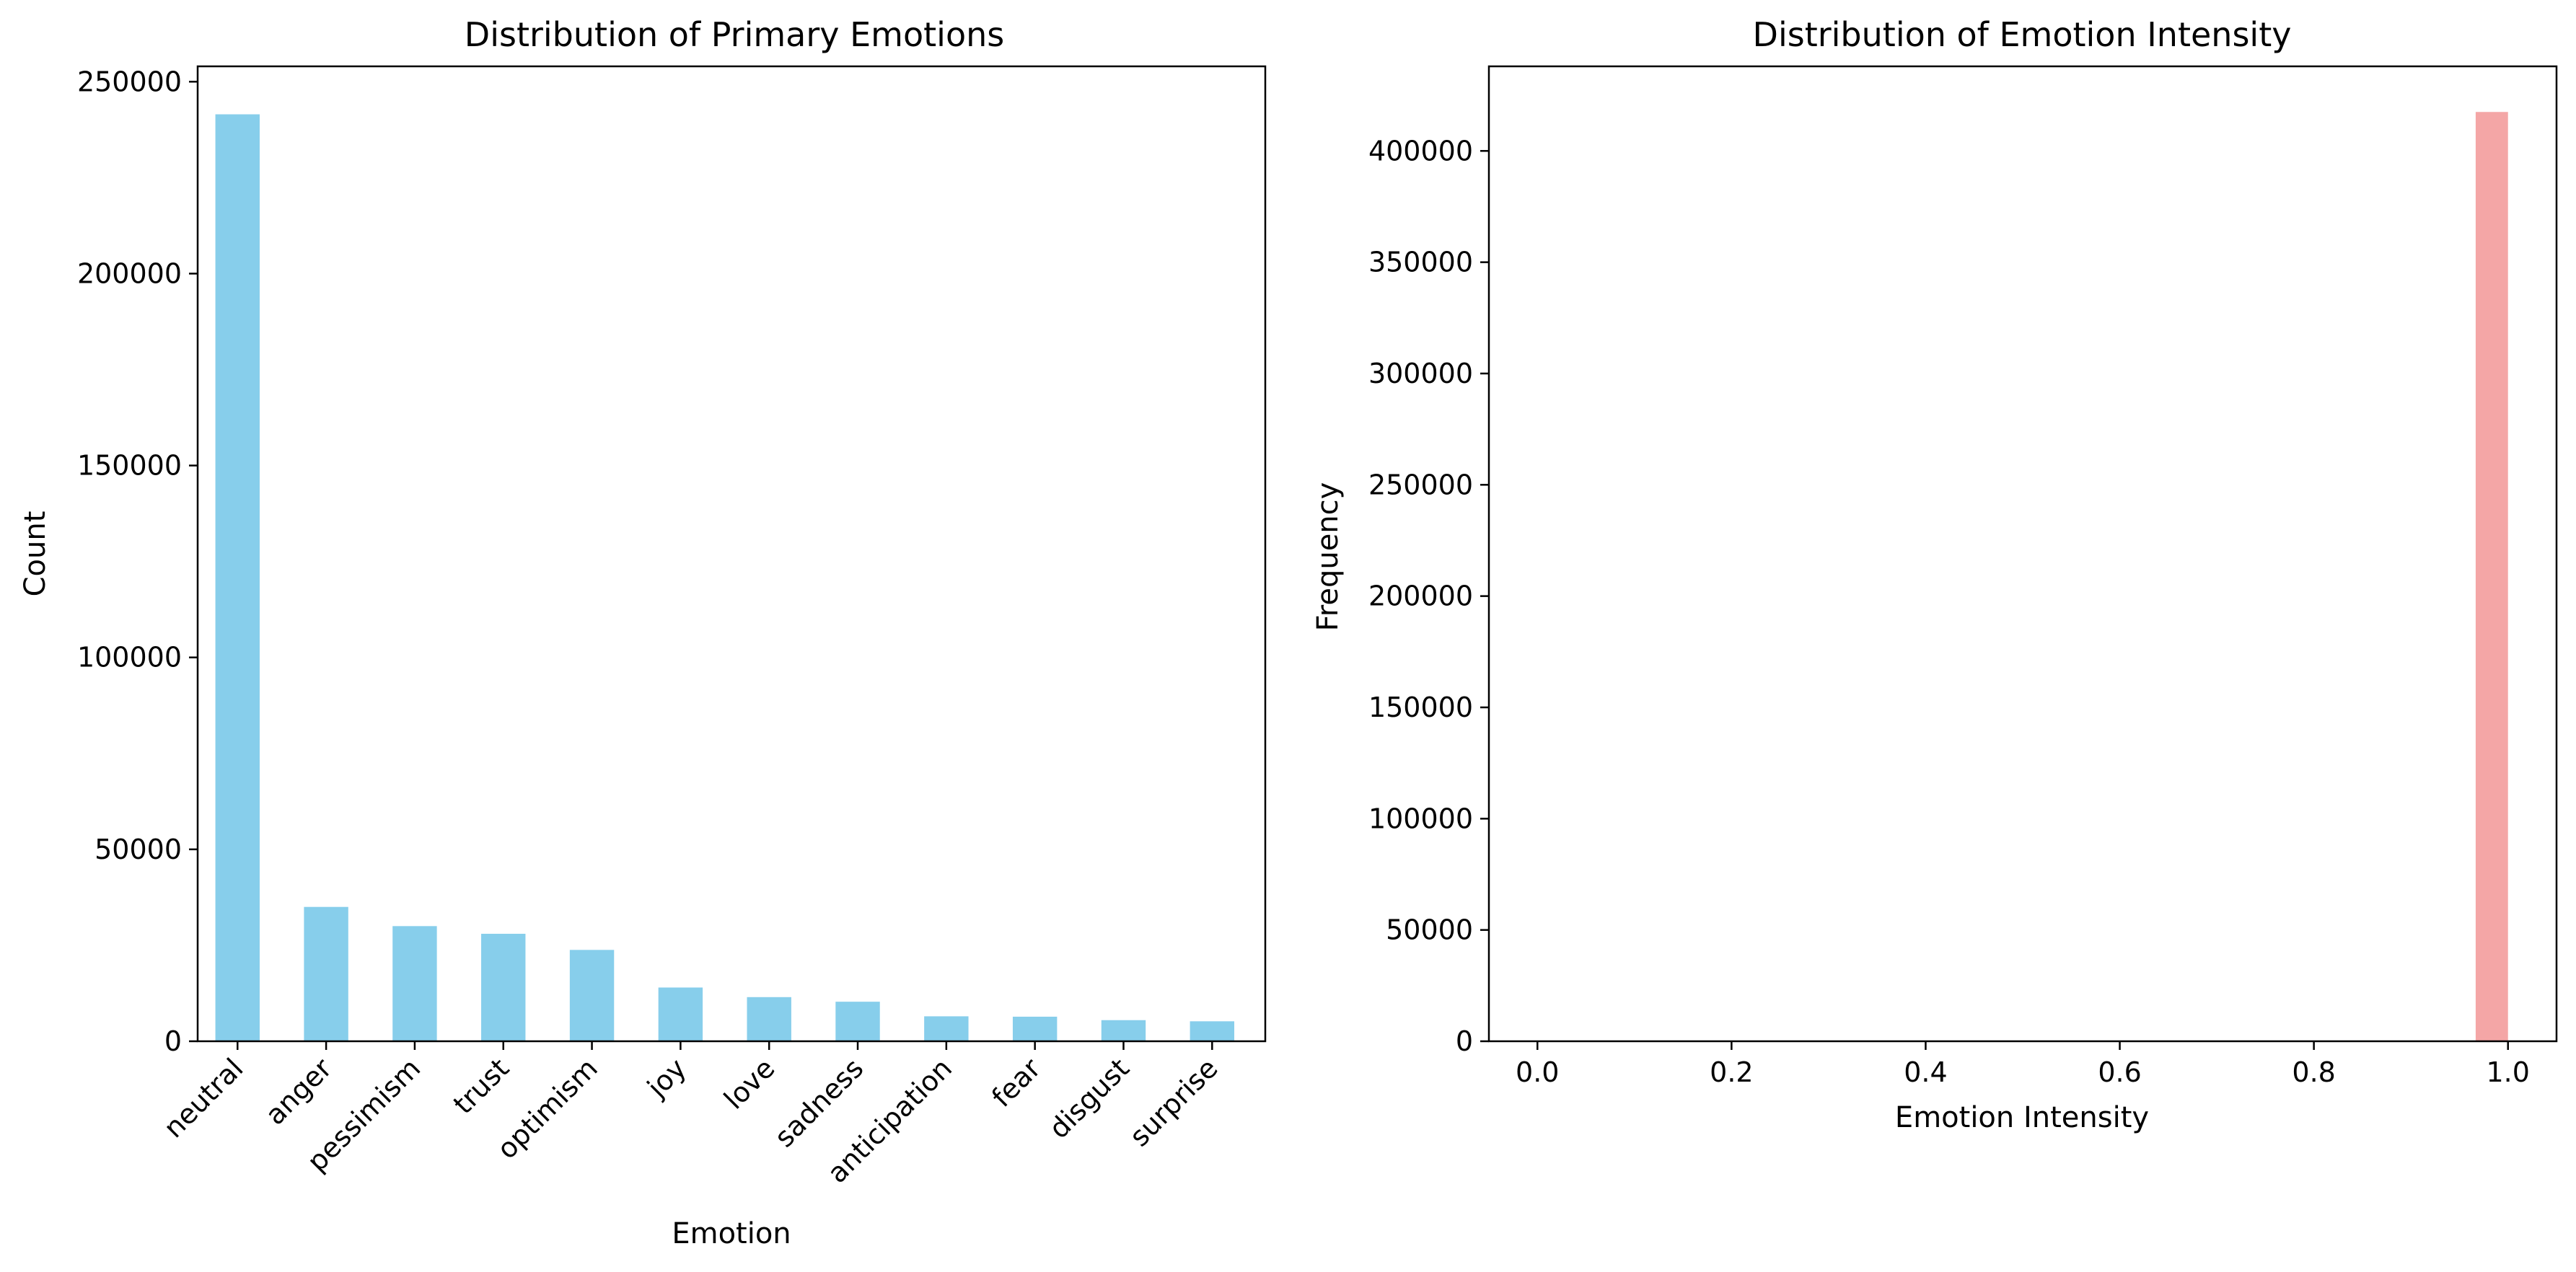  What do you see at coordinates (1420, 373) in the screenshot?
I see `y-tick-label: 300000` at bounding box center [1420, 373].